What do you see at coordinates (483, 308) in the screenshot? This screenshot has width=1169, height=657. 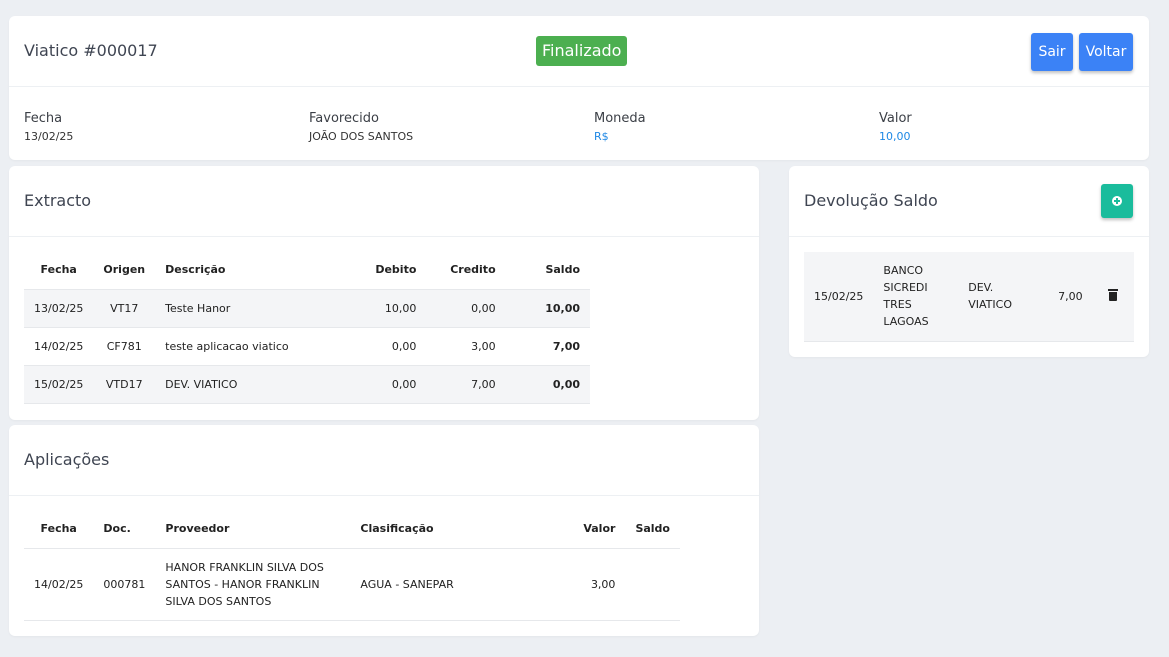 I see `cell-credito: 0,00` at bounding box center [483, 308].